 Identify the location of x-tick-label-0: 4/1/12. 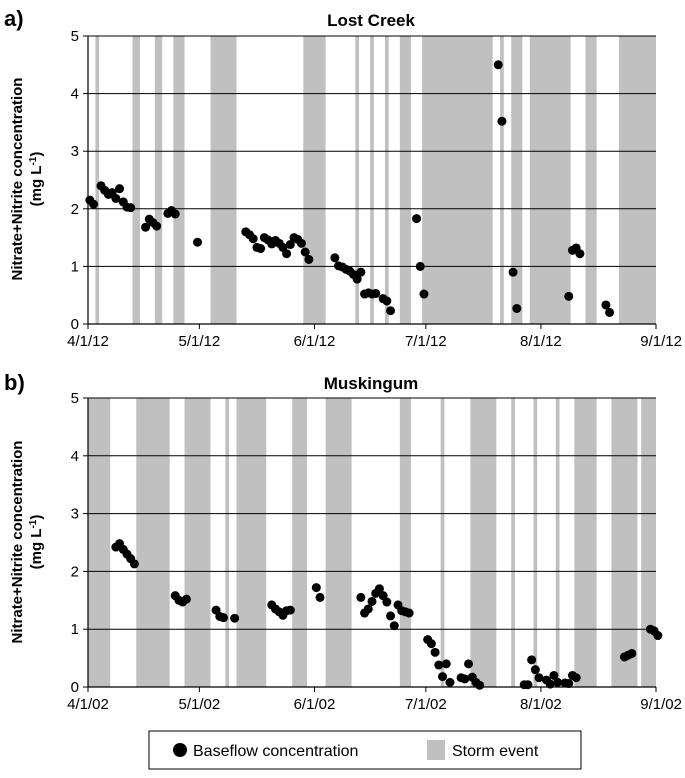
(88, 341).